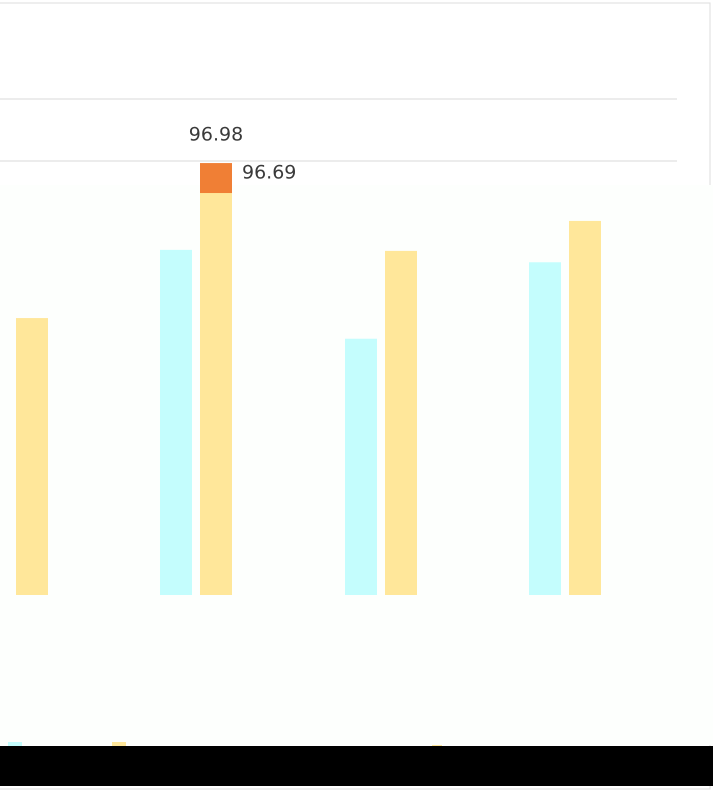  What do you see at coordinates (269, 173) in the screenshot?
I see `data-label: 96.69` at bounding box center [269, 173].